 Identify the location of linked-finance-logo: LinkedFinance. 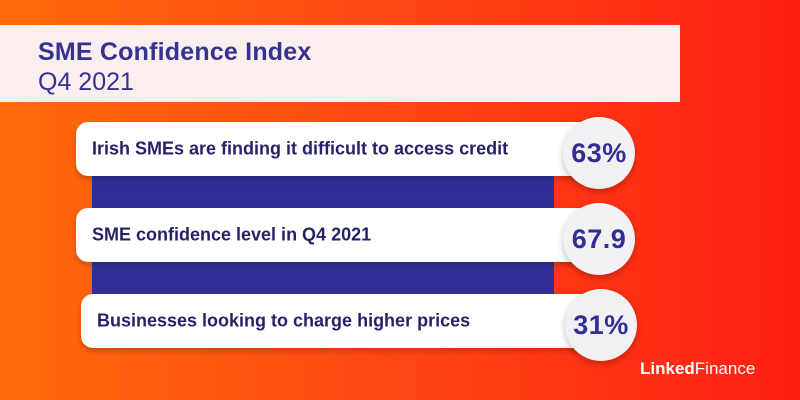
(697, 369).